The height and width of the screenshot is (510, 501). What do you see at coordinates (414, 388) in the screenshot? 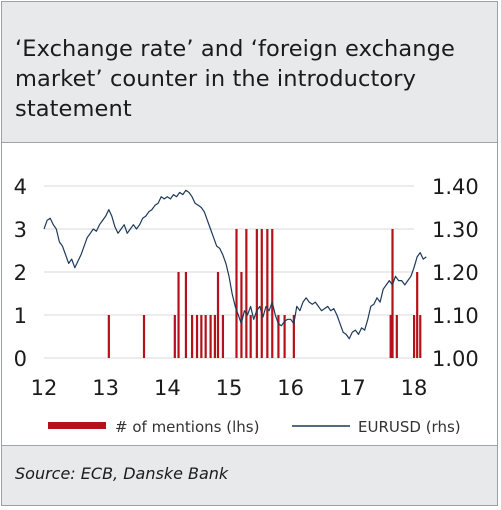
I see `x-tick-label: 18` at bounding box center [414, 388].